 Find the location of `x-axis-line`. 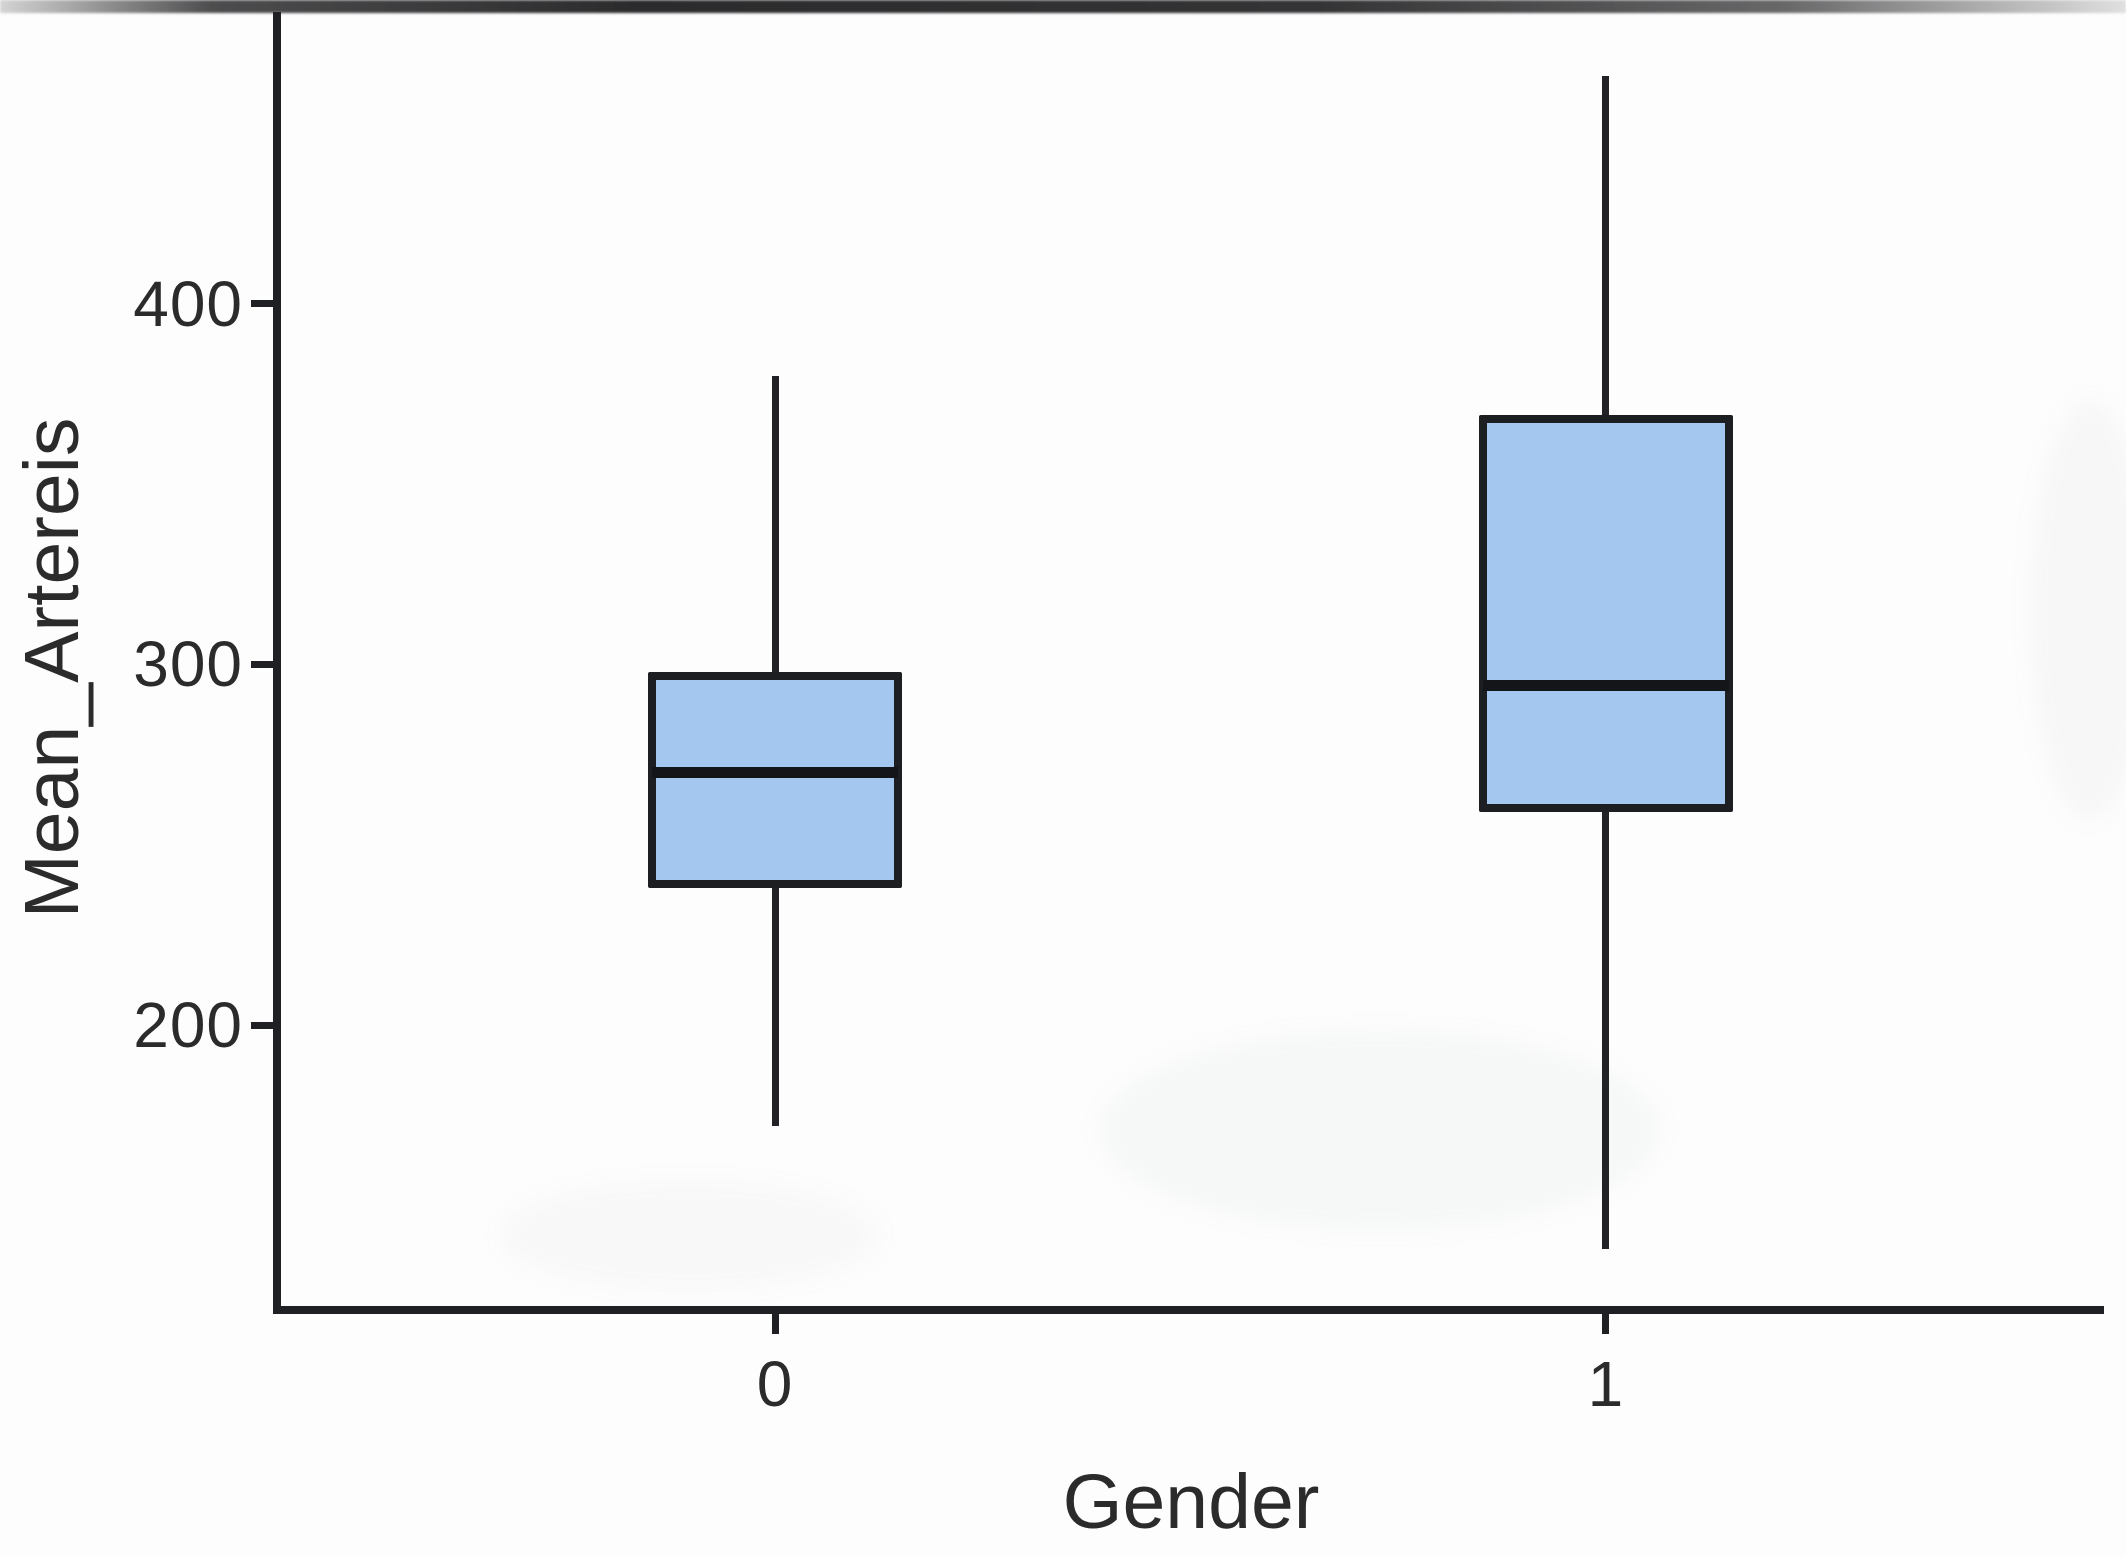

x-axis-line is located at coordinates (1188, 1310).